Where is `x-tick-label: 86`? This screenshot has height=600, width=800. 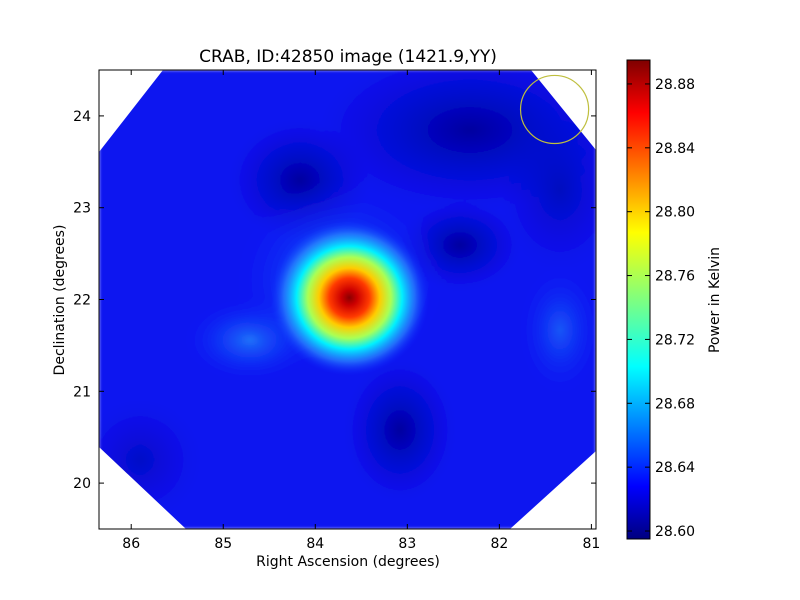
x-tick-label: 86 is located at coordinates (131, 544).